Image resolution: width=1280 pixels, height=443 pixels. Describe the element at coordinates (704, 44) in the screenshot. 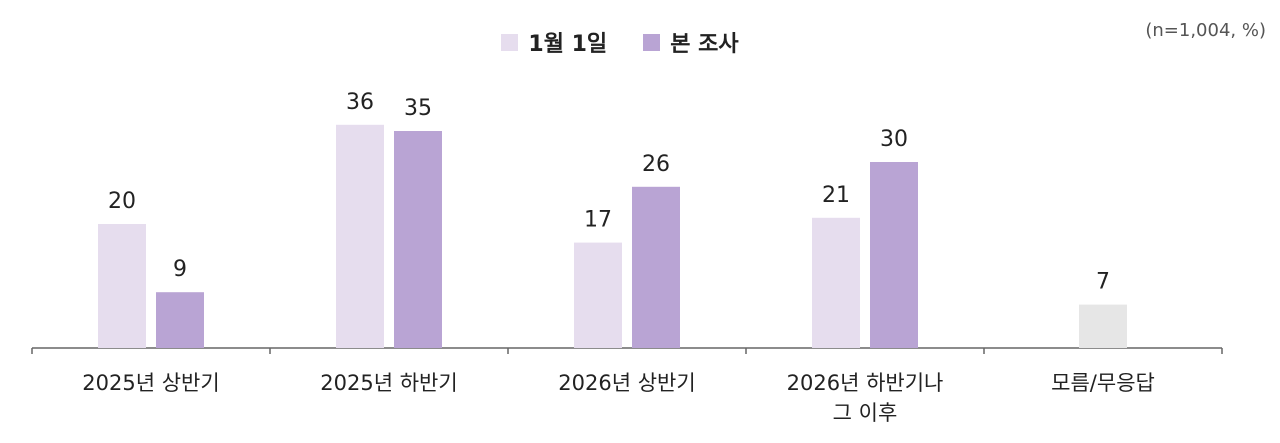

I see `legend-label-series2: 본 조사` at that location.